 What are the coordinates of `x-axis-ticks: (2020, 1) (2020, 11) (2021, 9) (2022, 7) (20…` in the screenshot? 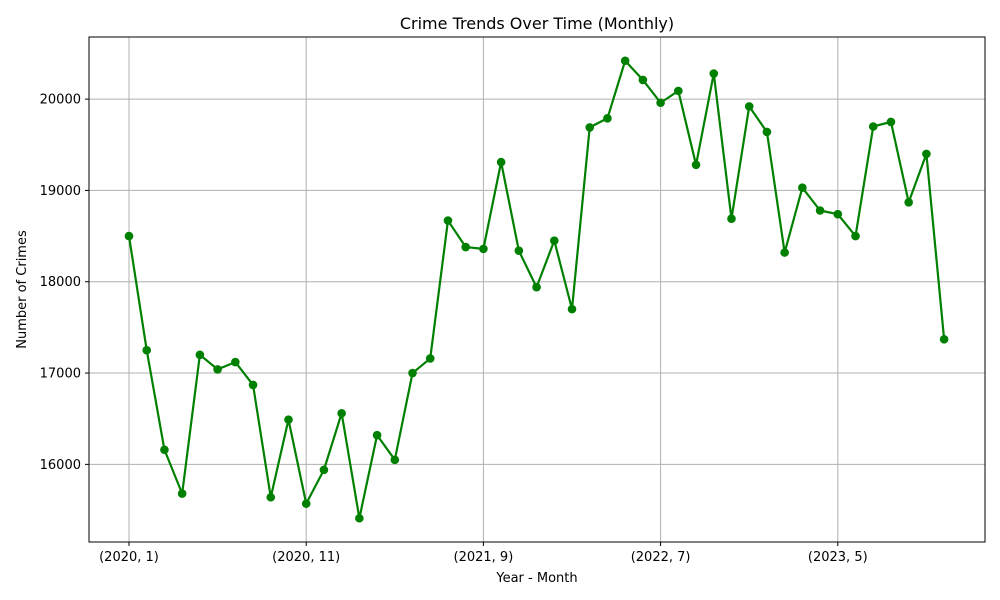 It's located at (483, 553).